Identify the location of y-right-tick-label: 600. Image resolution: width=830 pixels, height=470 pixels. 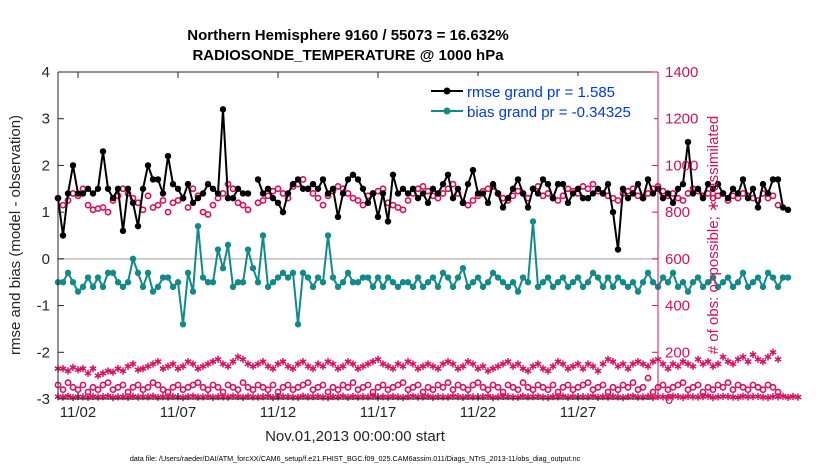
(677, 259).